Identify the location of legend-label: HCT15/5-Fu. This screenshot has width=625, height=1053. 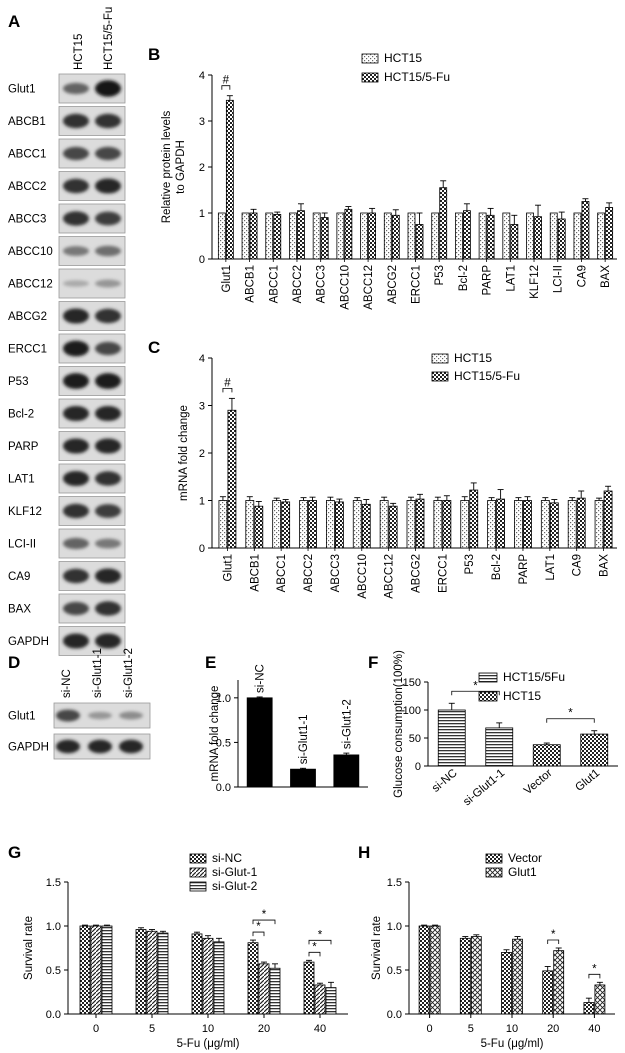
(417, 77).